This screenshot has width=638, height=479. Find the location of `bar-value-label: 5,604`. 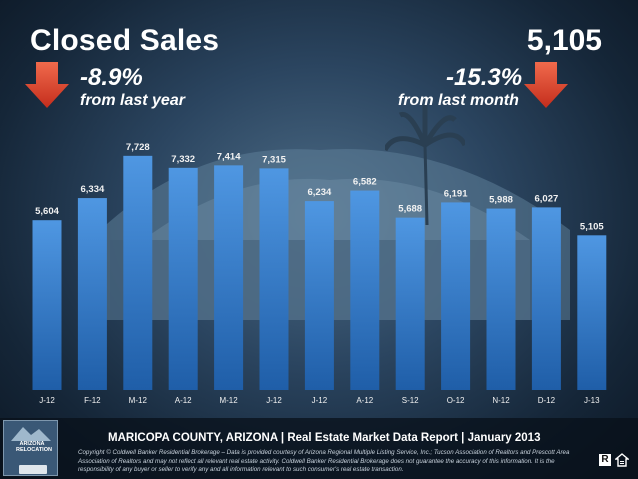

bar-value-label: 5,604 is located at coordinates (47, 211).